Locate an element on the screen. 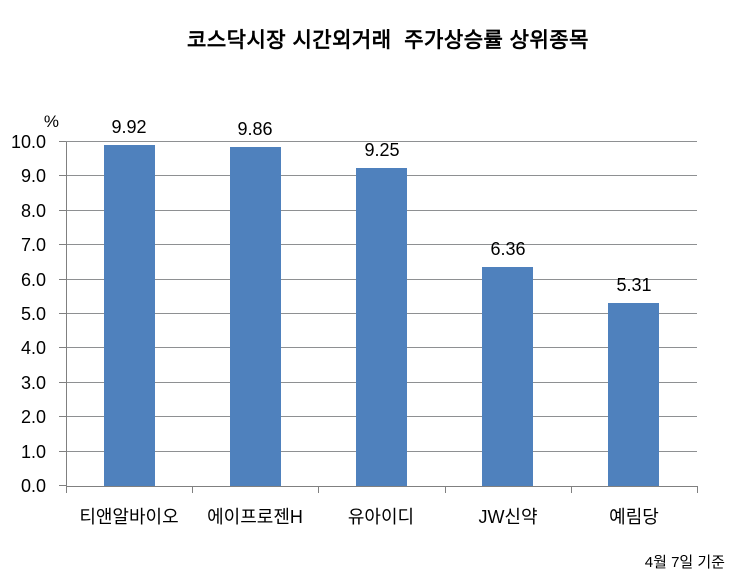  y-tick-label: 3.0 is located at coordinates (33, 382).